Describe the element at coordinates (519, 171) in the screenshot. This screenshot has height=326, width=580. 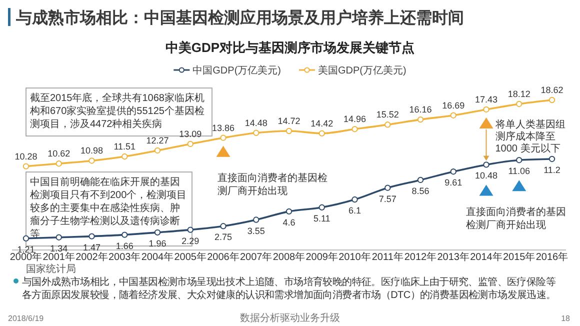
I see `data-label: 11.06` at that location.